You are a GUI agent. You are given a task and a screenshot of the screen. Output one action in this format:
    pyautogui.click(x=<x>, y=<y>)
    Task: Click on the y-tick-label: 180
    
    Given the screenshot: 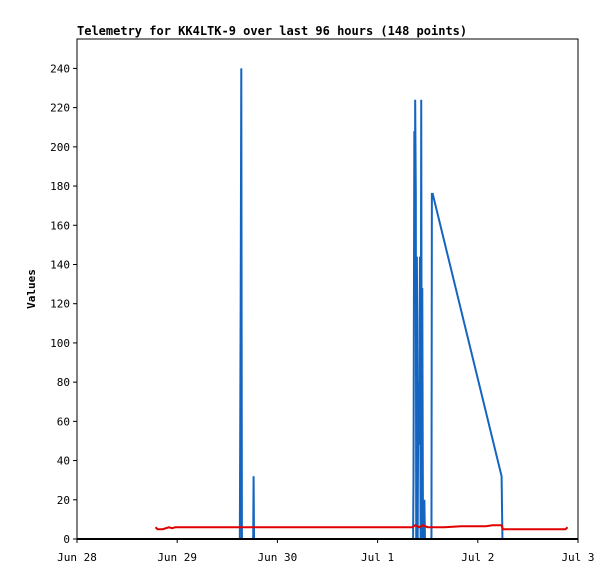 What is the action you would take?
    pyautogui.click(x=60, y=186)
    